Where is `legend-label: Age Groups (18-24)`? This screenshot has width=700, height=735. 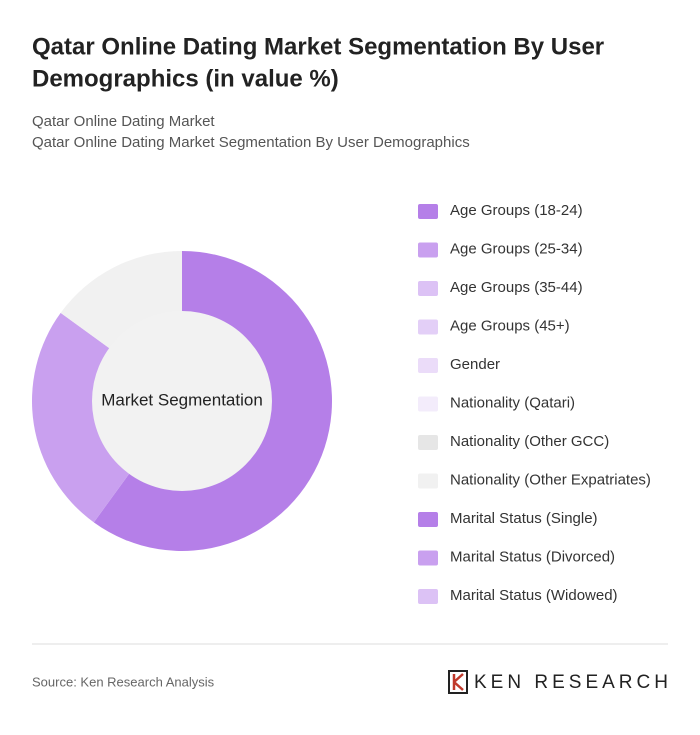 legend-label: Age Groups (18-24) is located at coordinates (516, 210).